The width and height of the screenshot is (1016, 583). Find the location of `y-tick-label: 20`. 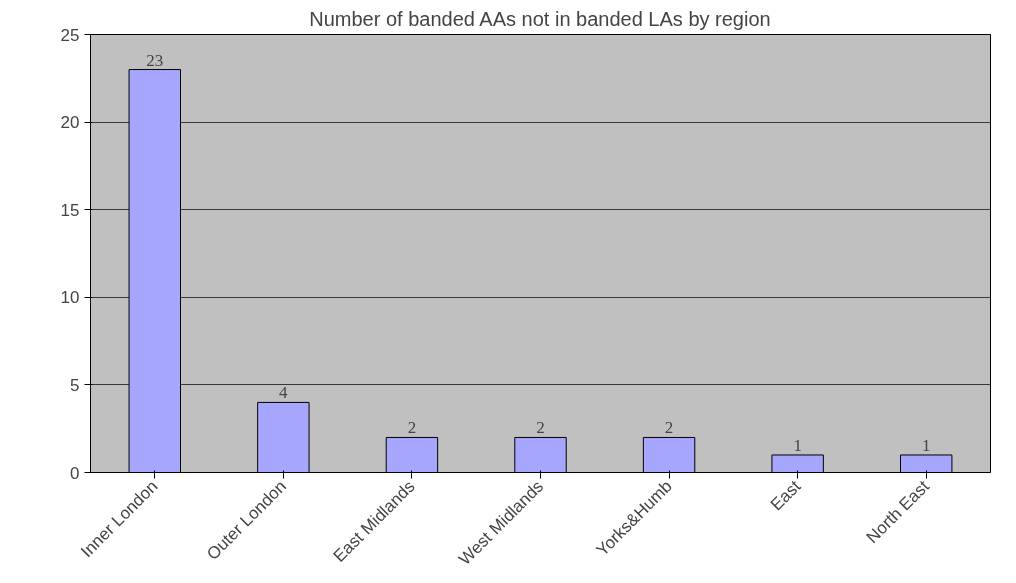

y-tick-label: 20 is located at coordinates (70, 123).